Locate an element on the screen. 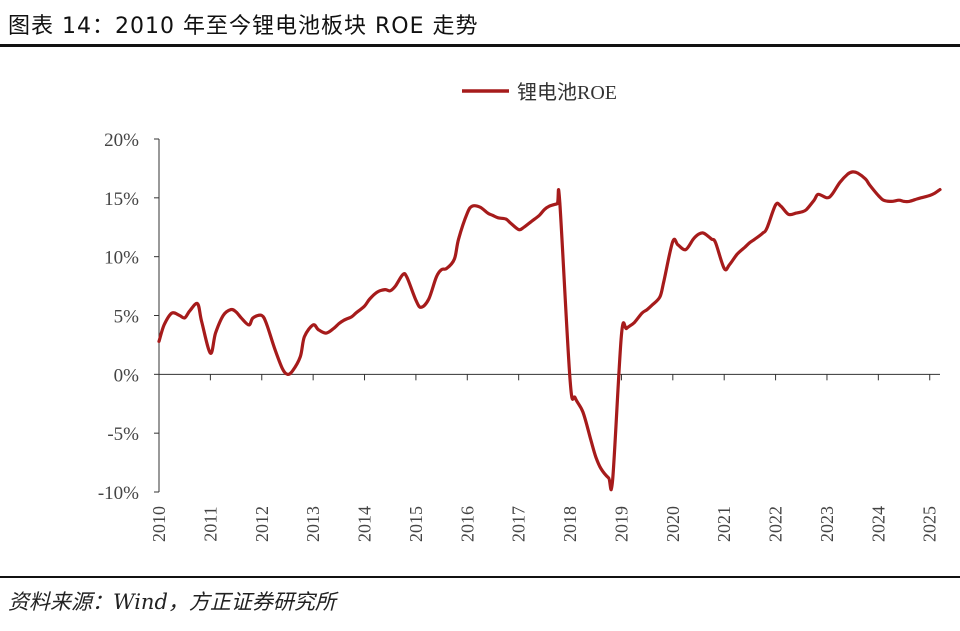 Image resolution: width=960 pixels, height=631 pixels. y-tick-label: 0% is located at coordinates (127, 375).